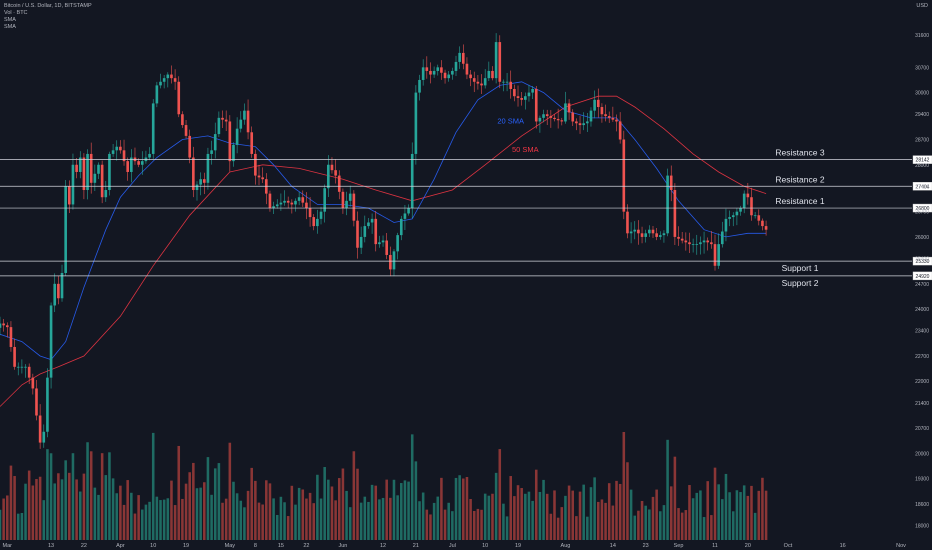  I want to click on y-tick-label: 26700, so click(922, 213).